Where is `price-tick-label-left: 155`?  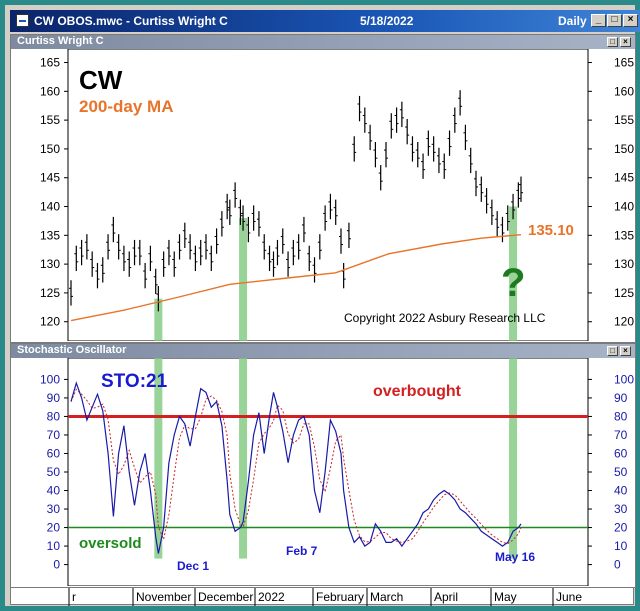
price-tick-label-left: 155 is located at coordinates (50, 120).